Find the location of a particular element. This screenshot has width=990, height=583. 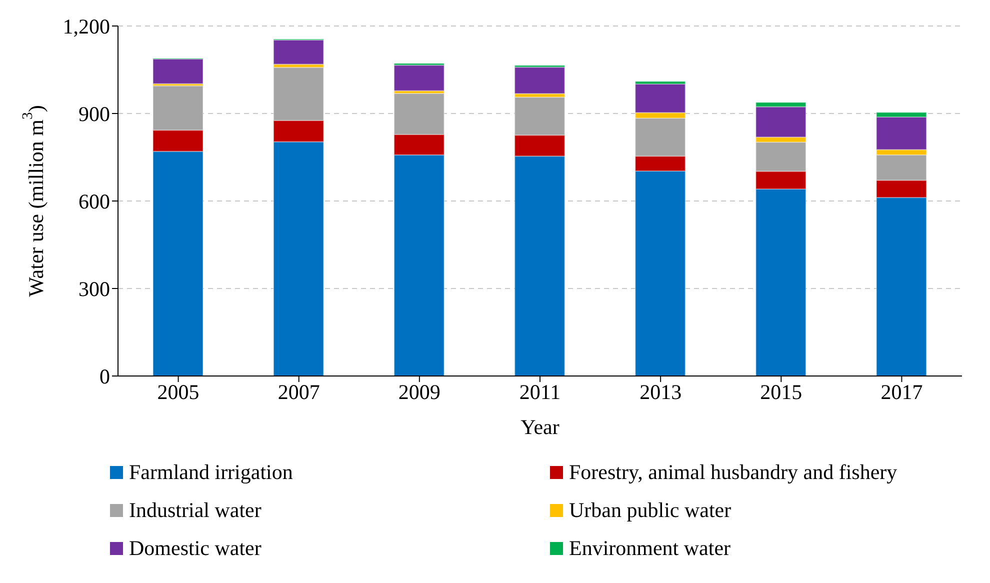

x-tick-label: 2009 is located at coordinates (419, 392).